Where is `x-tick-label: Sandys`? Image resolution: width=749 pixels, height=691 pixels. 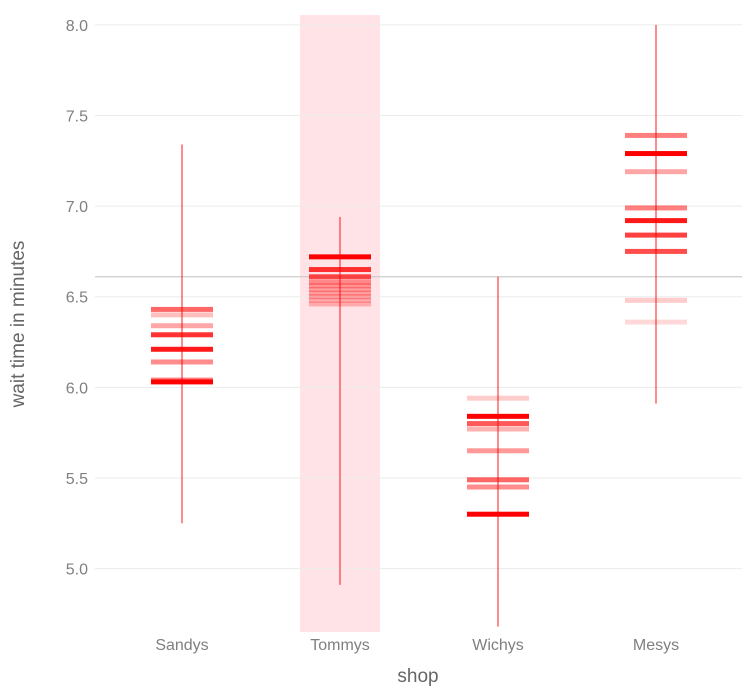 x-tick-label: Sandys is located at coordinates (181, 645).